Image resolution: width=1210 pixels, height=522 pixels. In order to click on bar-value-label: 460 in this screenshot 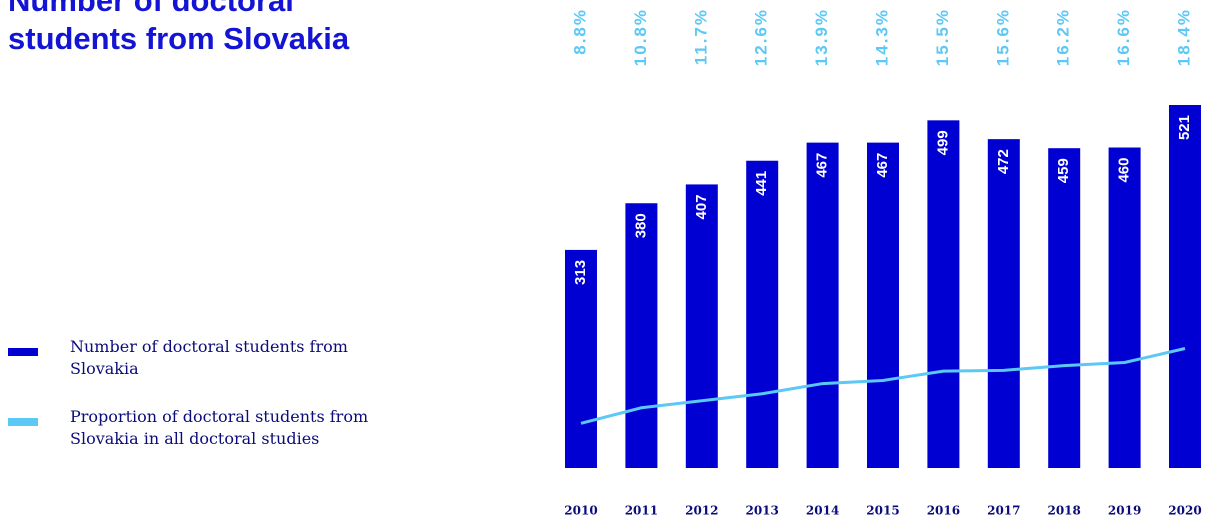, I will do `click(1124, 170)`.